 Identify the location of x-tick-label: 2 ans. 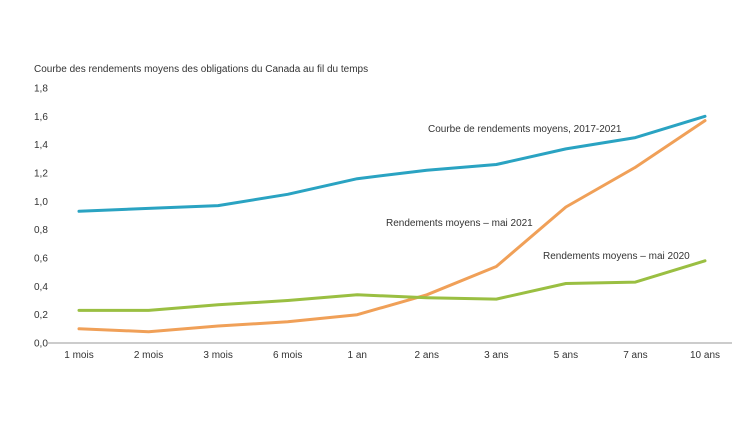
(427, 355).